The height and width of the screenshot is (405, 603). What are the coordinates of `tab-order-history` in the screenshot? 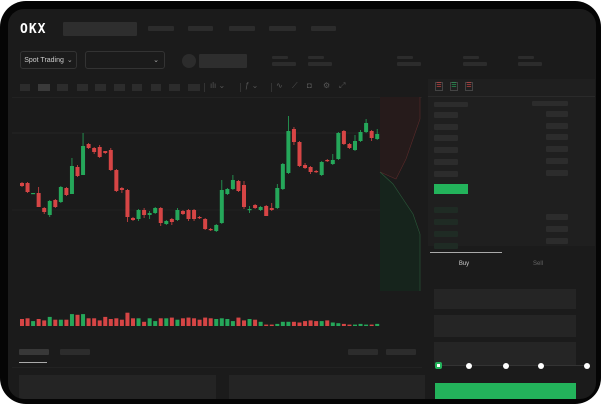 It's located at (75, 352).